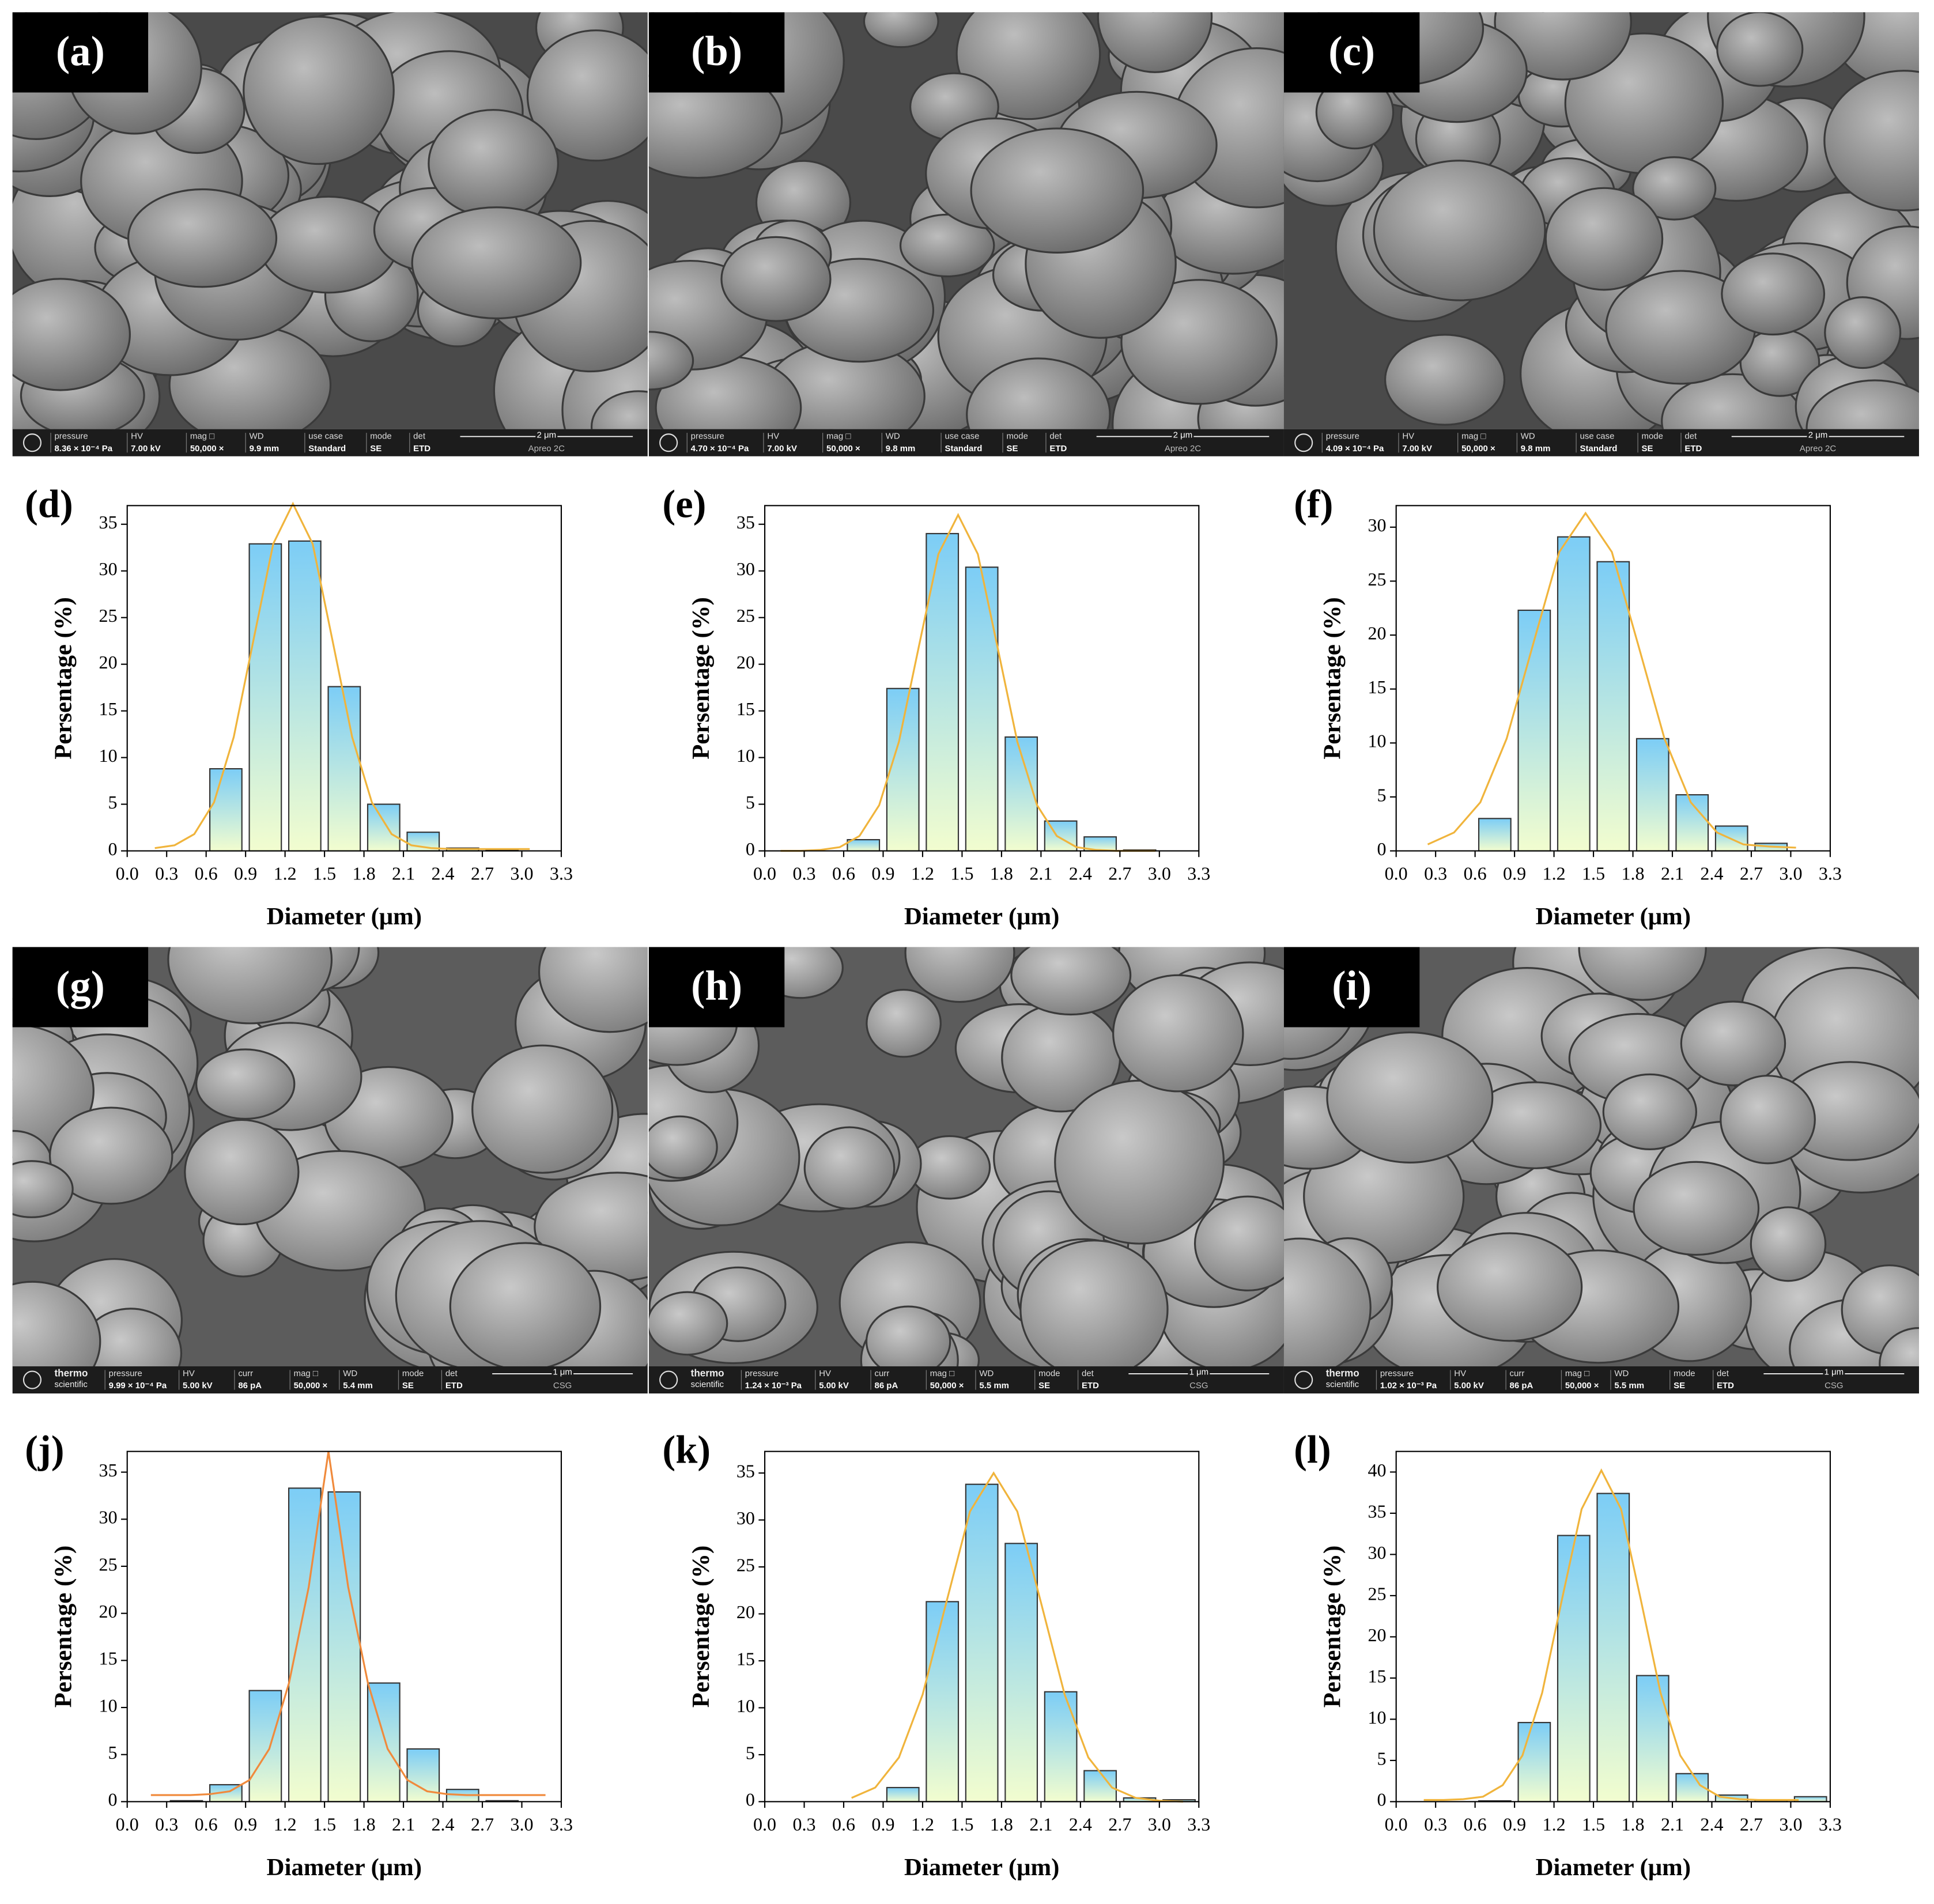 The width and height of the screenshot is (1934, 1904). Describe the element at coordinates (250, 1386) in the screenshot. I see `info-value: 86 pA` at that location.